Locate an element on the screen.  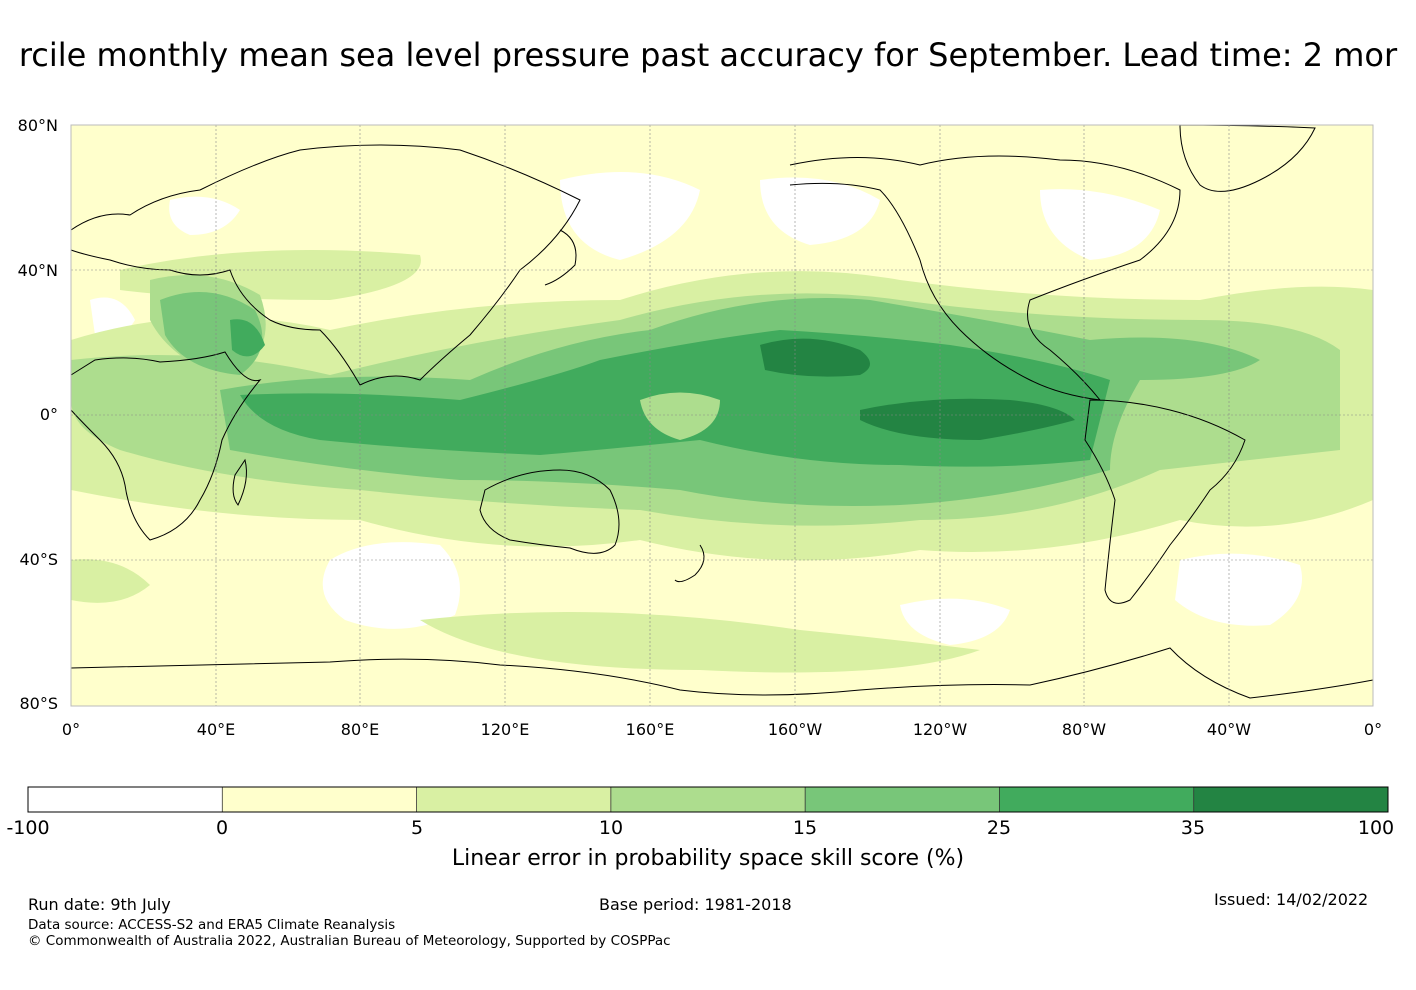
lon-label-40e: 40°E is located at coordinates (216, 729).